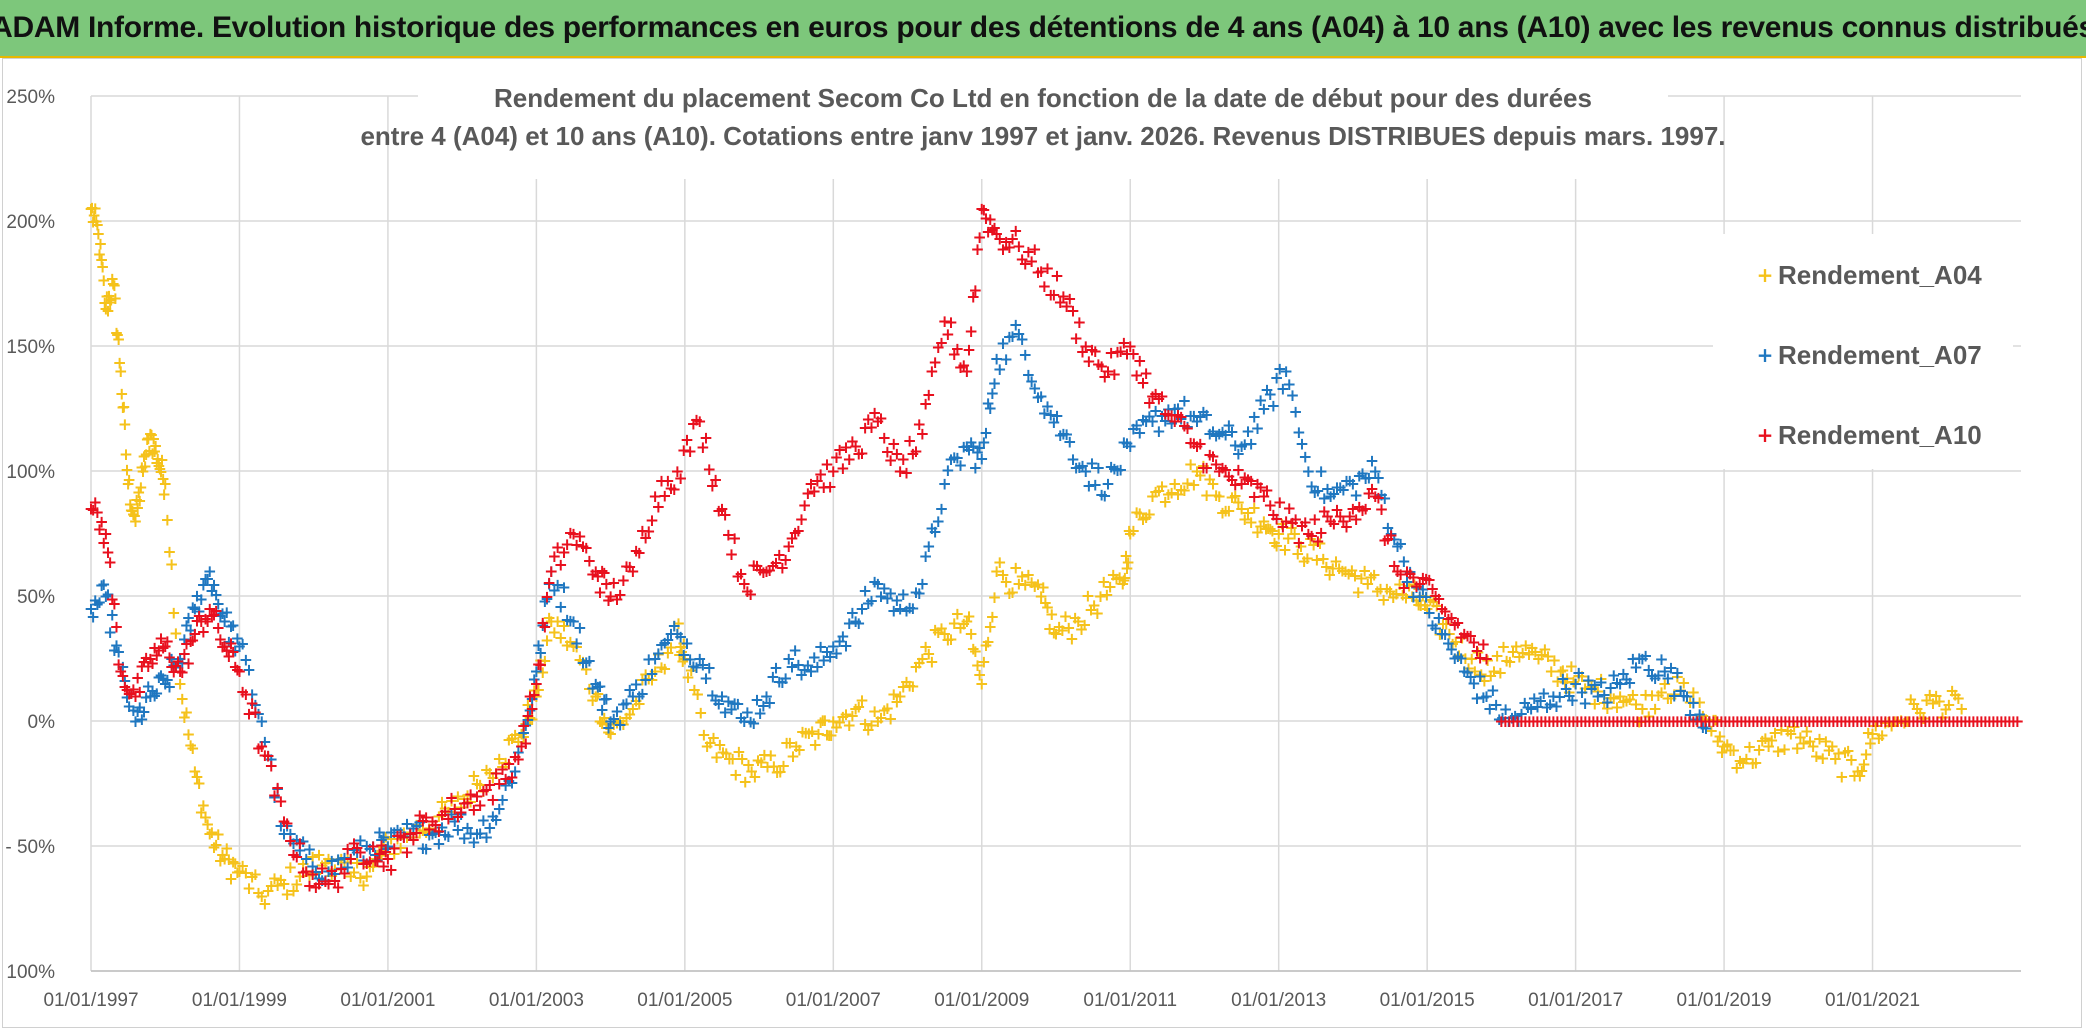 The width and height of the screenshot is (2086, 1032). I want to click on x-tick-label: 01/01/2003, so click(536, 1000).